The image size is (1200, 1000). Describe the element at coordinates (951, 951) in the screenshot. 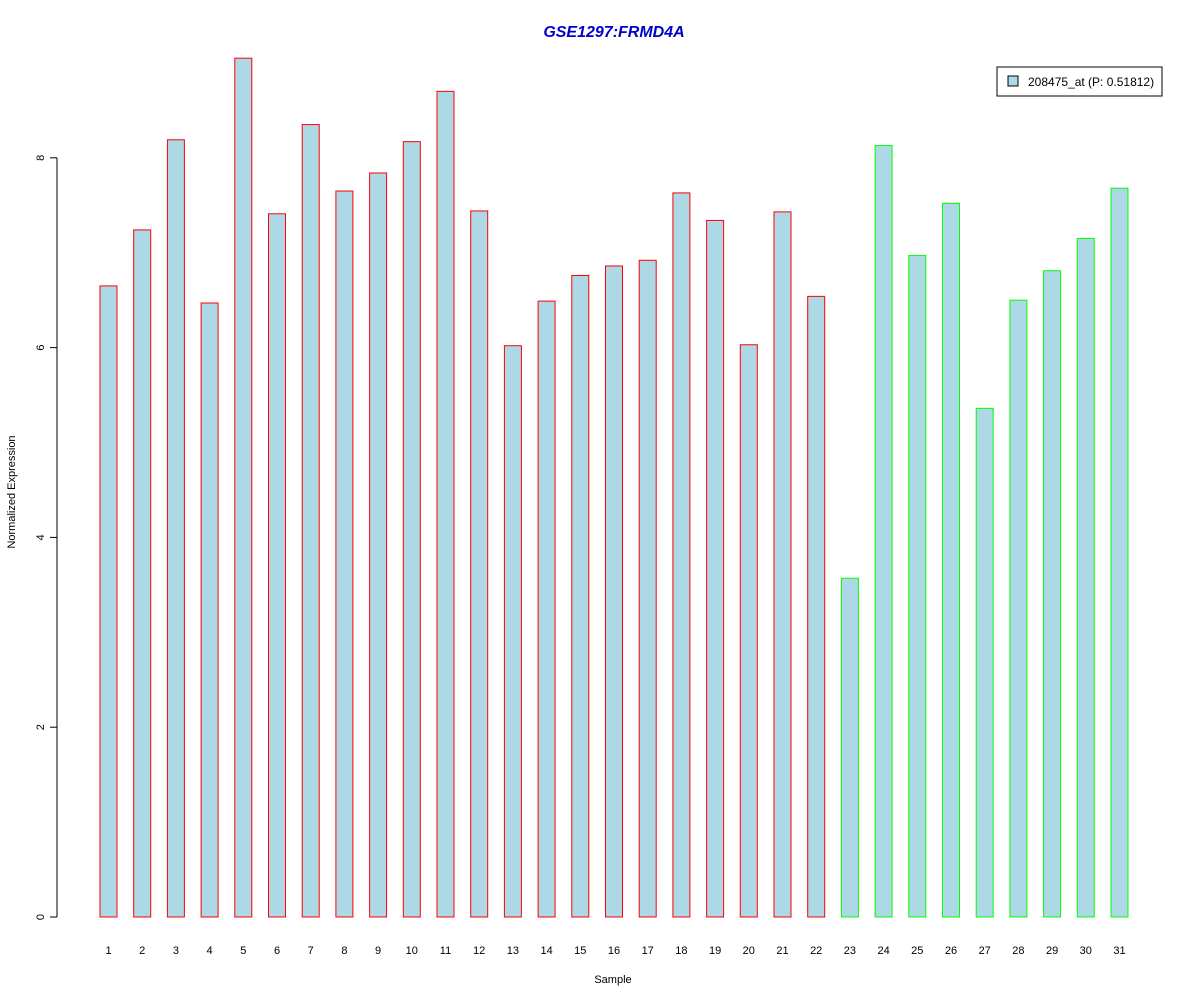

I see `x-tick-label: 26` at that location.